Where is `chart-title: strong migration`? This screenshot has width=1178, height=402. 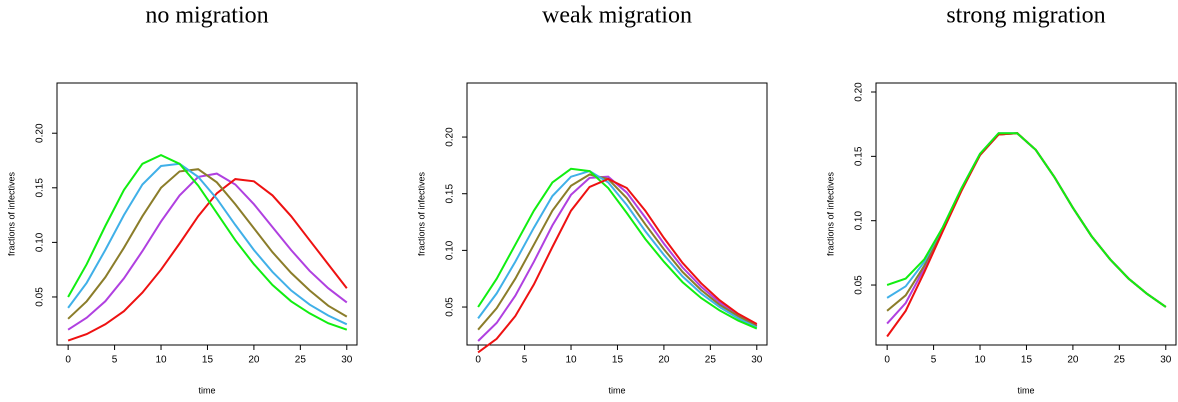 chart-title: strong migration is located at coordinates (1025, 16).